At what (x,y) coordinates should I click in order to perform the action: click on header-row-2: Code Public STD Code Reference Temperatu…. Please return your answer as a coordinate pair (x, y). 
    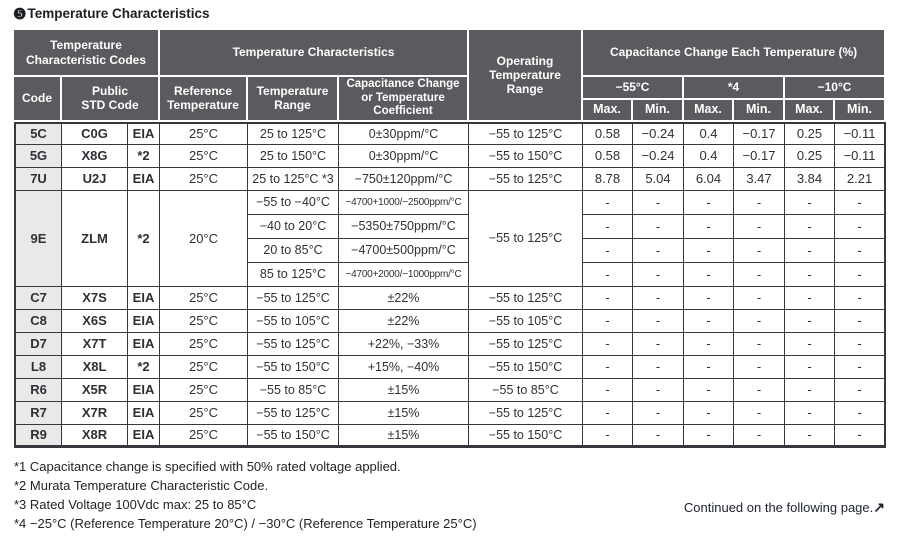
    Looking at the image, I should click on (450, 99).